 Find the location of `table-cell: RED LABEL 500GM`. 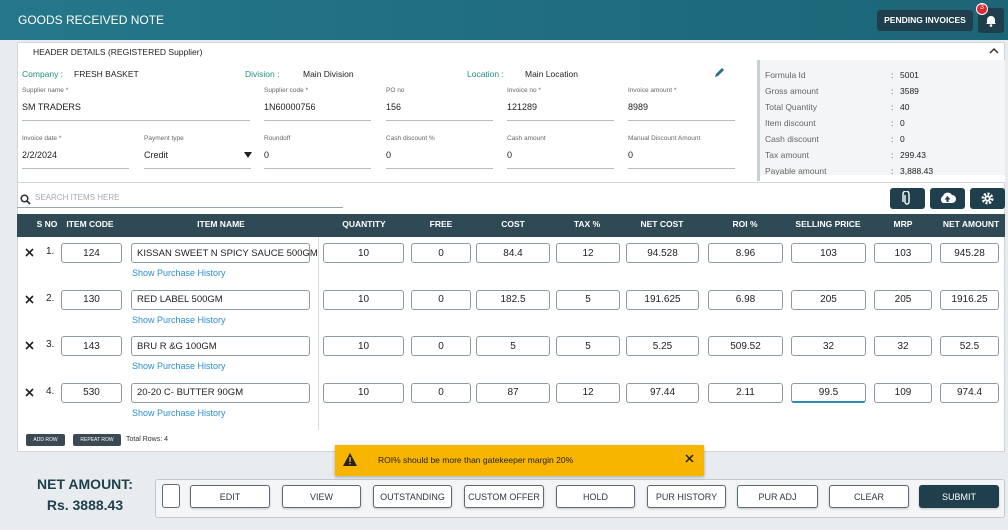

table-cell: RED LABEL 500GM is located at coordinates (220, 299).